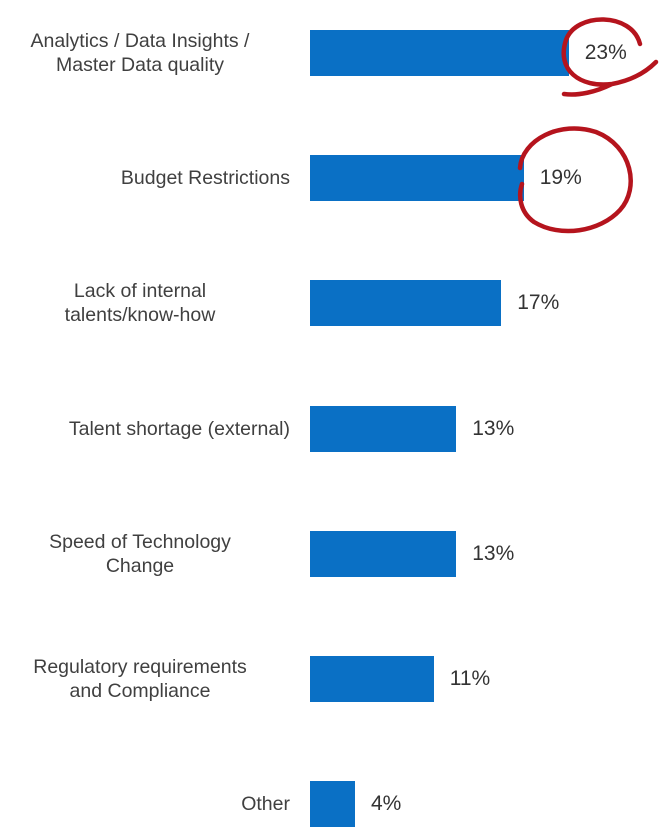  What do you see at coordinates (179, 428) in the screenshot?
I see `category-label: Talent shortage (external)` at bounding box center [179, 428].